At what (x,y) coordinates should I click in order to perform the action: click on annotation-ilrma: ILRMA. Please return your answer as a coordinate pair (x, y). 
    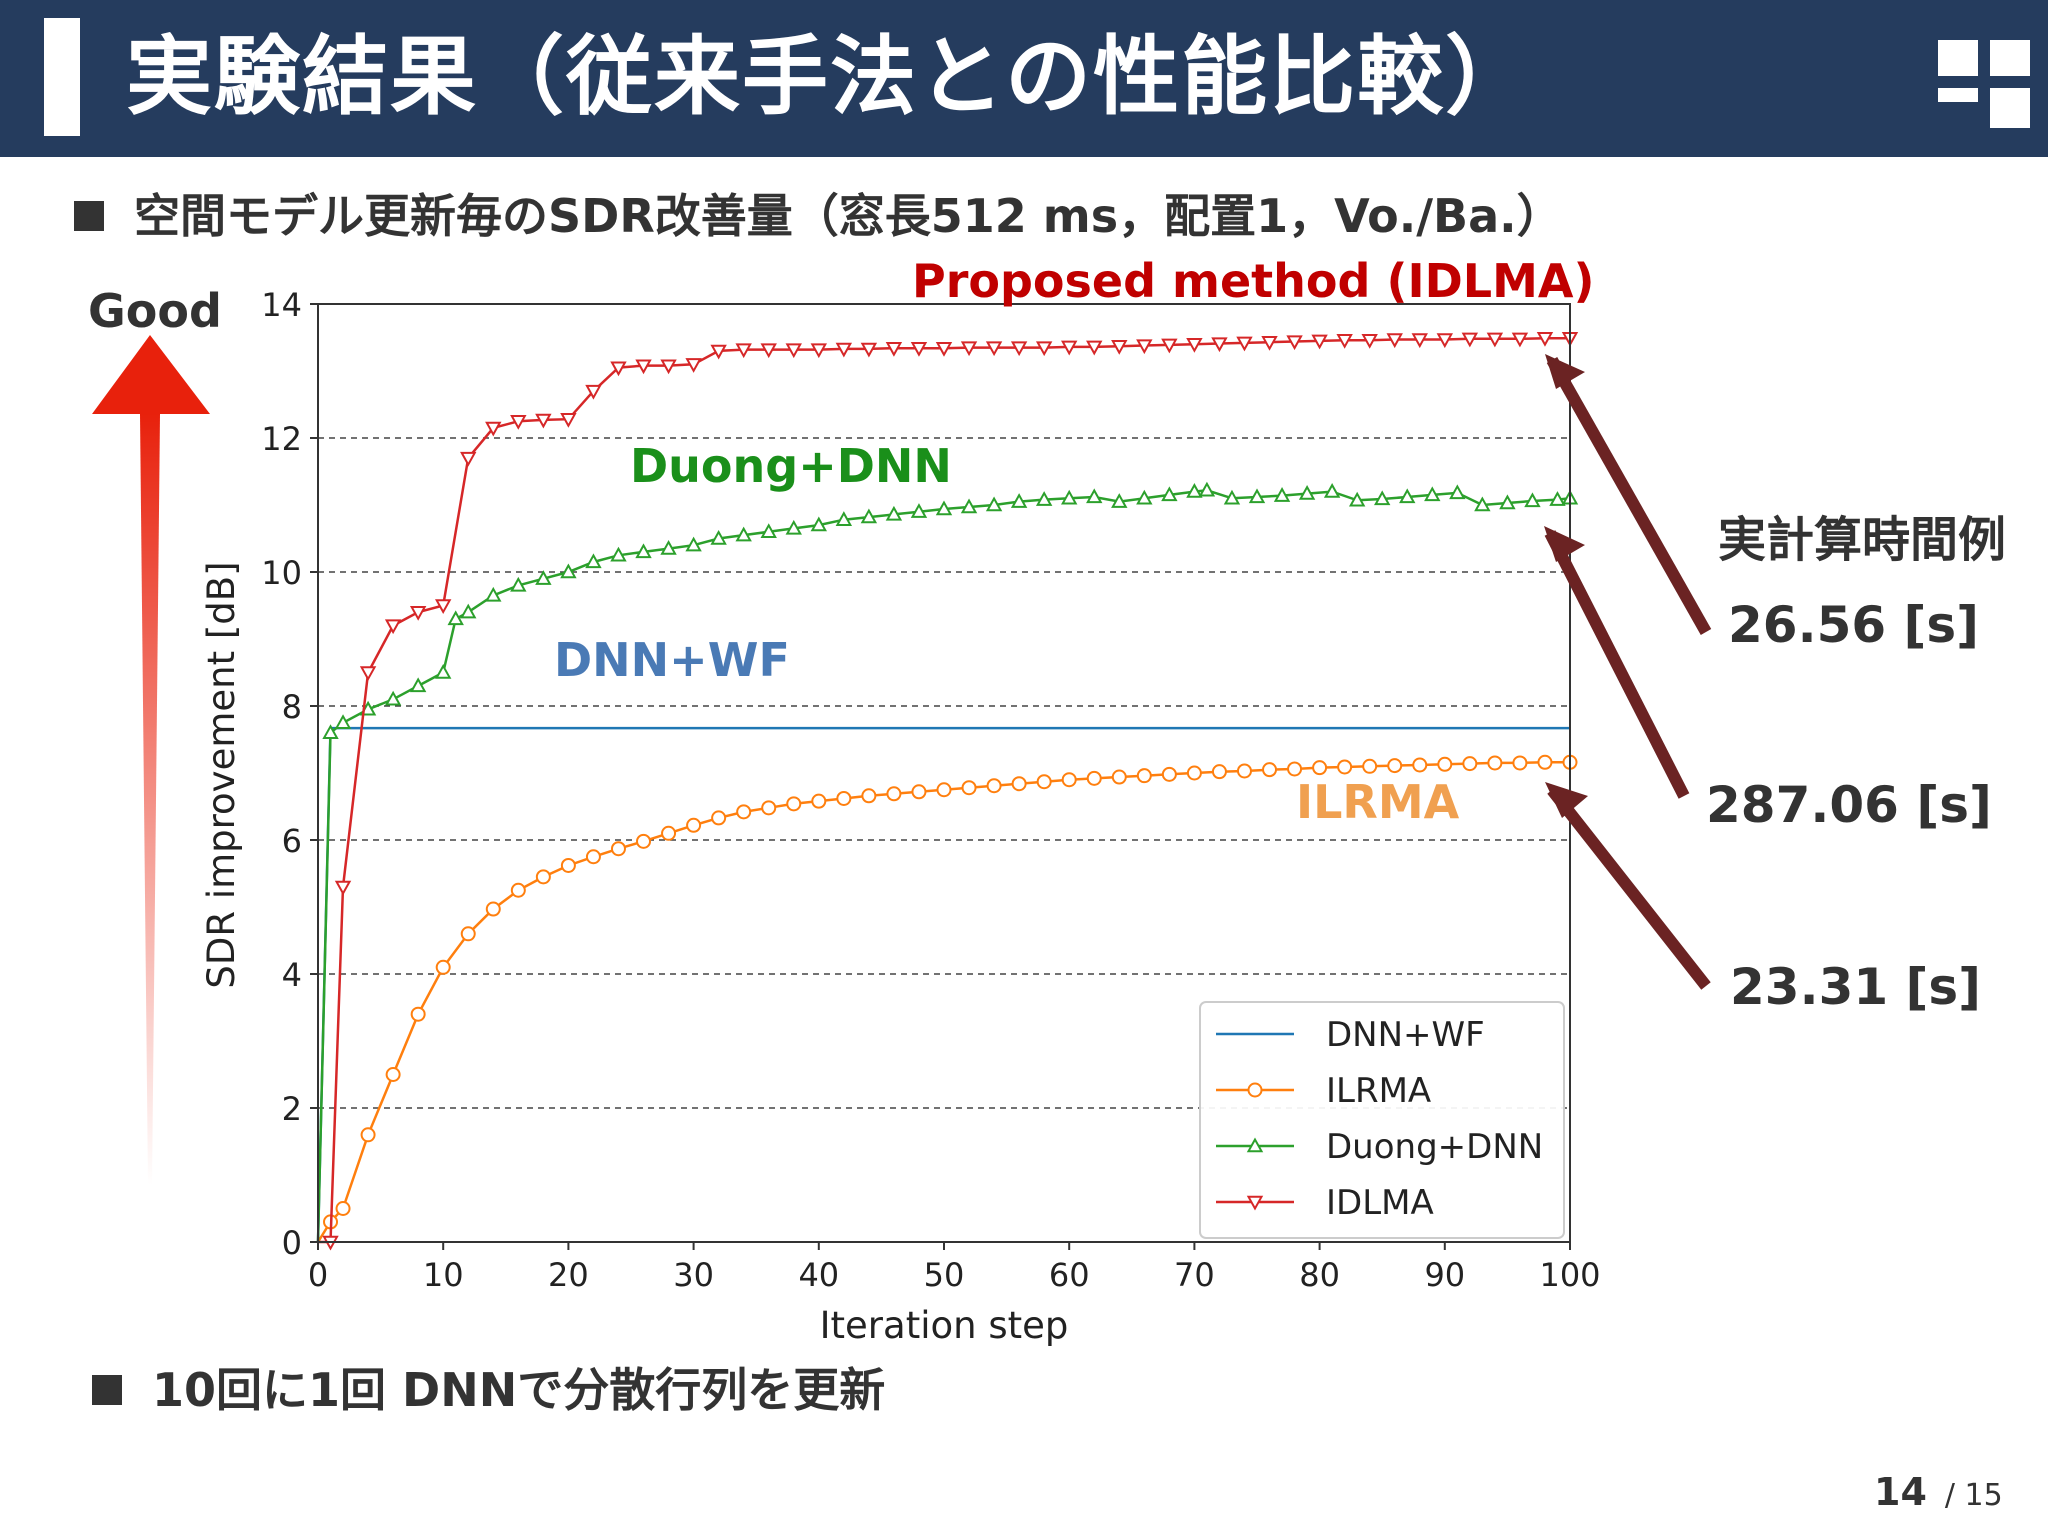
    Looking at the image, I should click on (1378, 802).